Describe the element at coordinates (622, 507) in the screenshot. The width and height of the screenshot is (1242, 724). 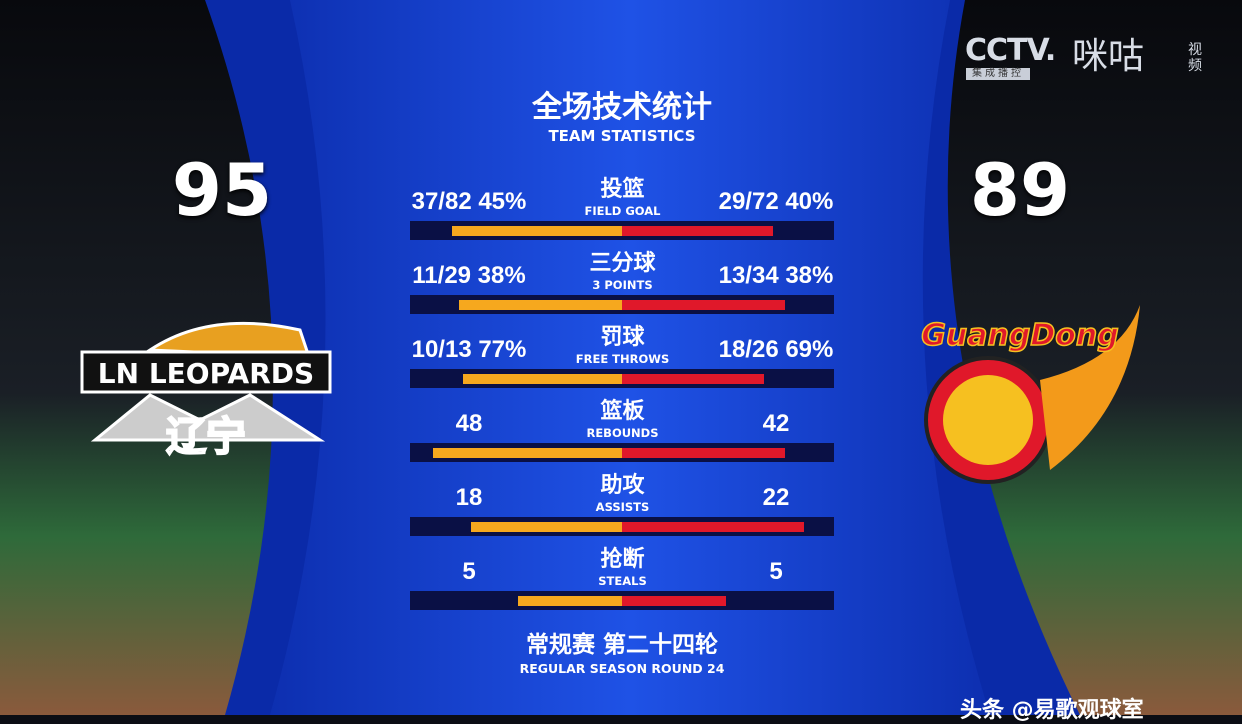
I see `stat-label-en: ASSISTS` at that location.